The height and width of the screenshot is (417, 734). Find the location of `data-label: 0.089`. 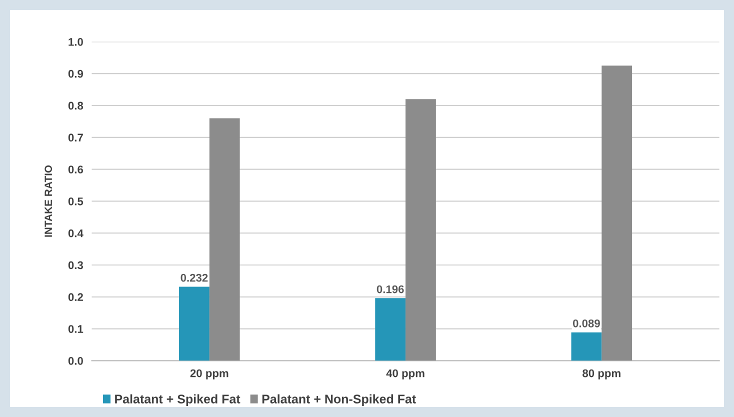

data-label: 0.089 is located at coordinates (586, 323).